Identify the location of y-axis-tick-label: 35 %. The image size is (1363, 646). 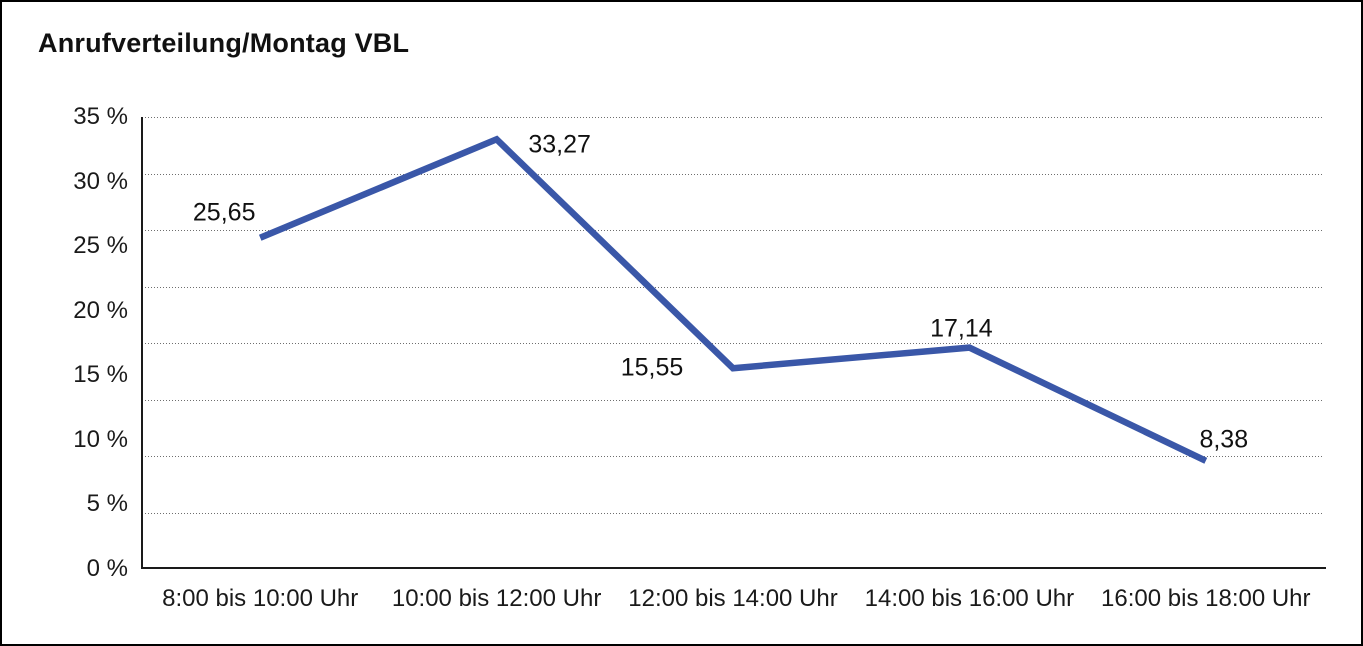
(100, 116).